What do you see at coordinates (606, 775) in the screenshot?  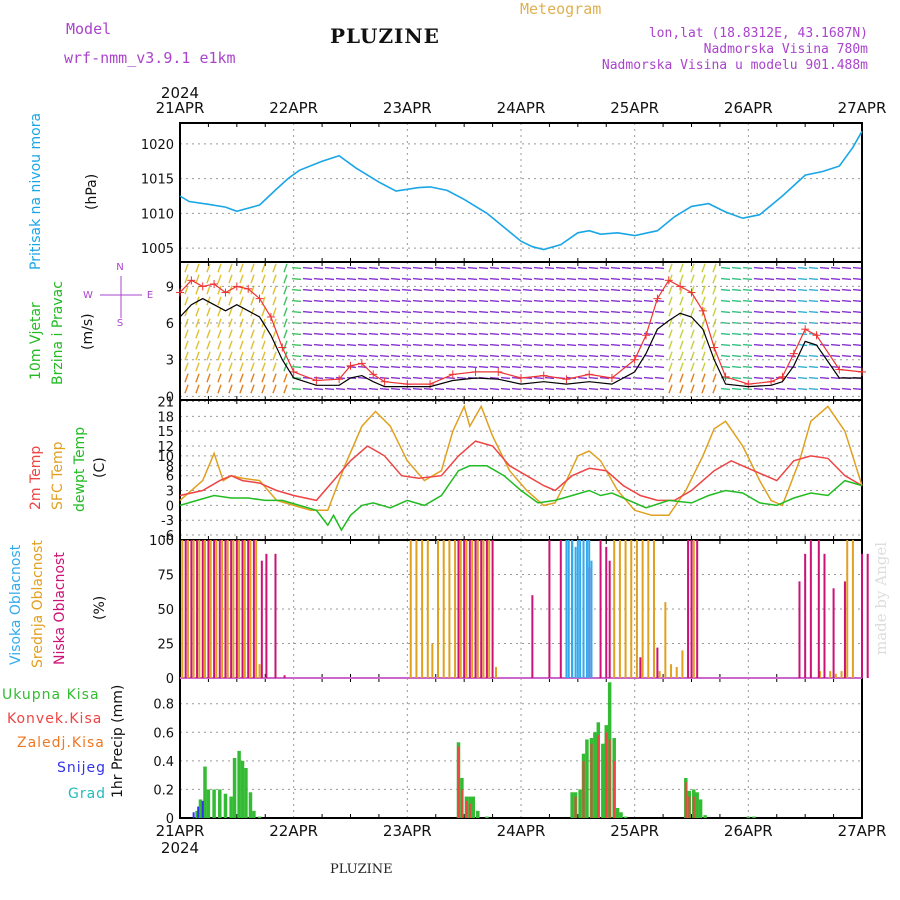 I see `convective-rain-bar` at bounding box center [606, 775].